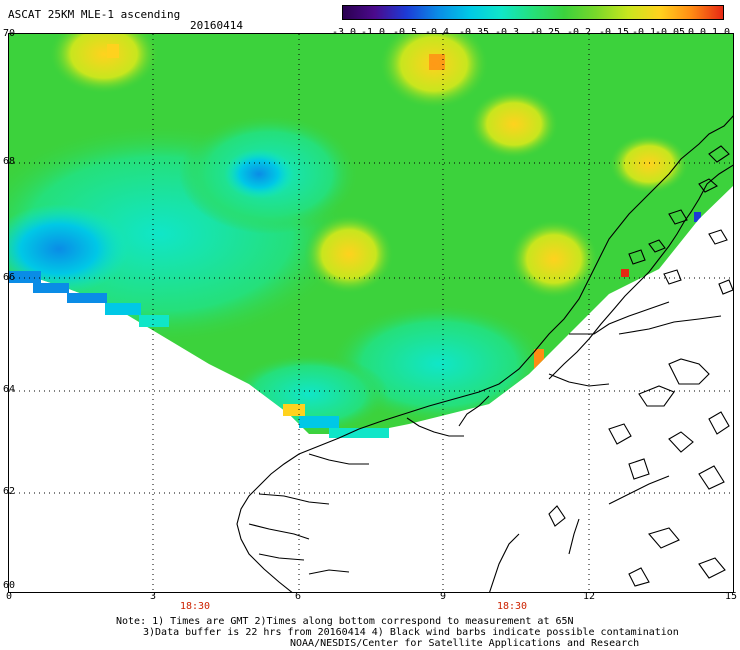 This screenshot has height=650, width=740. I want to click on colorbar-label: -0.1, so click(644, 32).